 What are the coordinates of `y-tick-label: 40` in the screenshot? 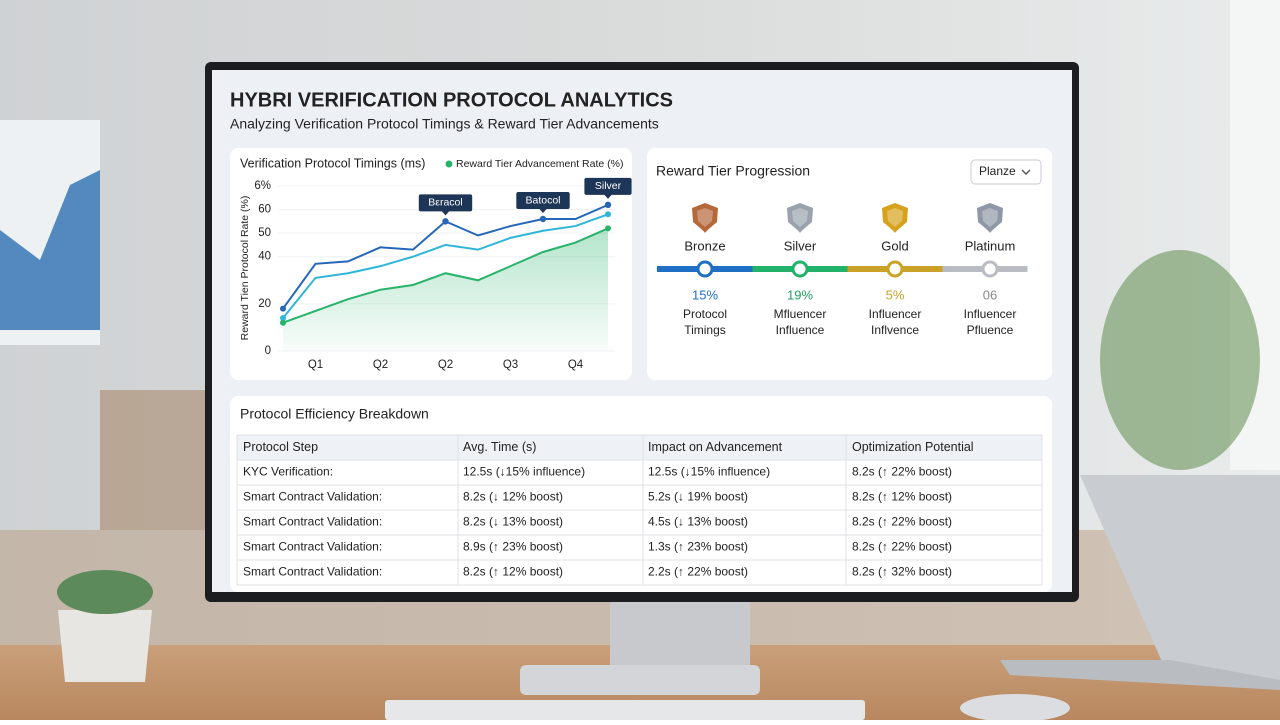 It's located at (264, 257).